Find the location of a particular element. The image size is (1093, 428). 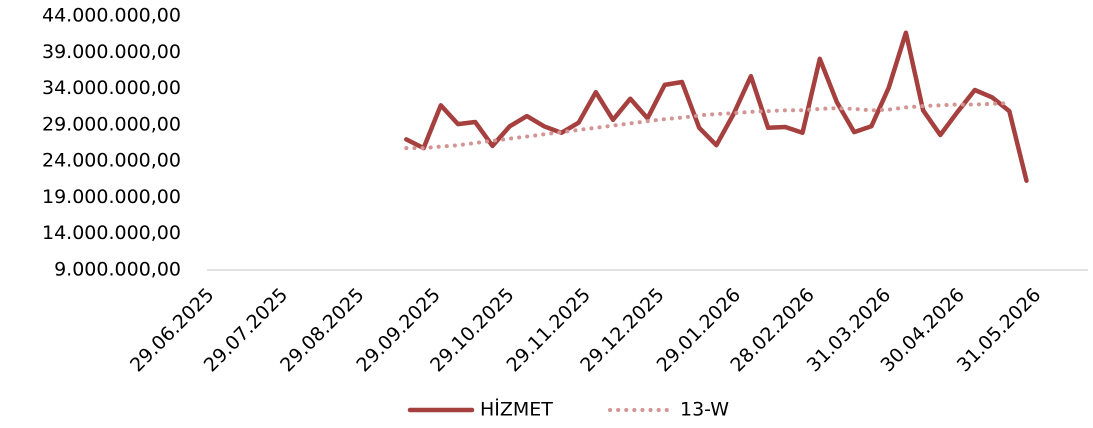

y-tick-label: 34.000.000,00 is located at coordinates (111, 88).